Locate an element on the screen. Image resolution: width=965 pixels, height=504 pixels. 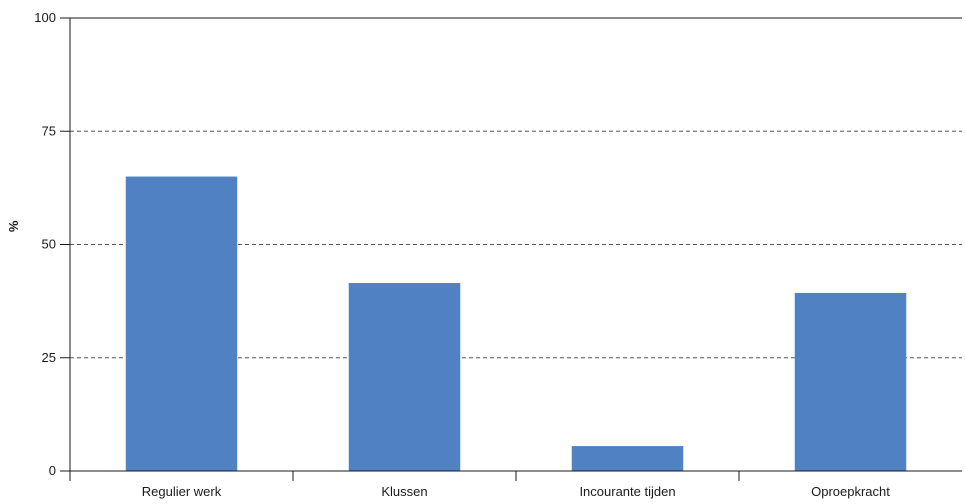
y-tick-label: 75 is located at coordinates (49, 130).